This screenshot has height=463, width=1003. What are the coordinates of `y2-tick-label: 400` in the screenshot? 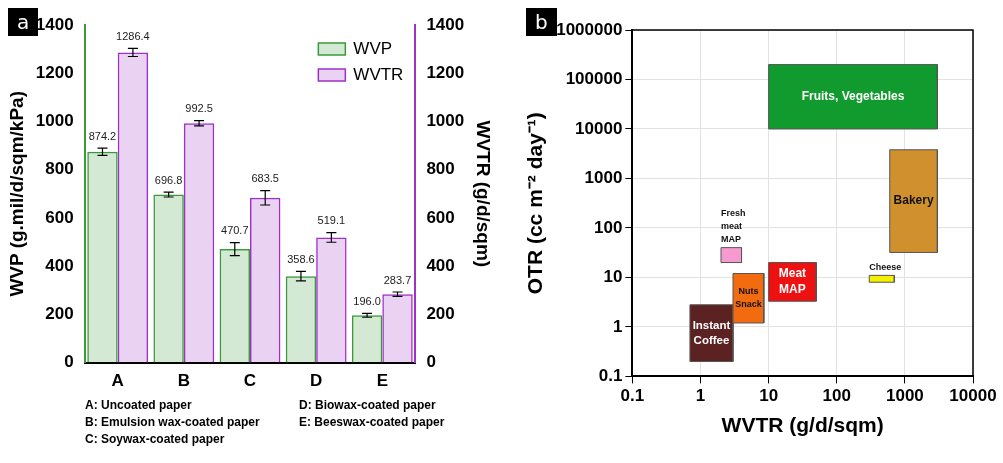 It's located at (440, 265).